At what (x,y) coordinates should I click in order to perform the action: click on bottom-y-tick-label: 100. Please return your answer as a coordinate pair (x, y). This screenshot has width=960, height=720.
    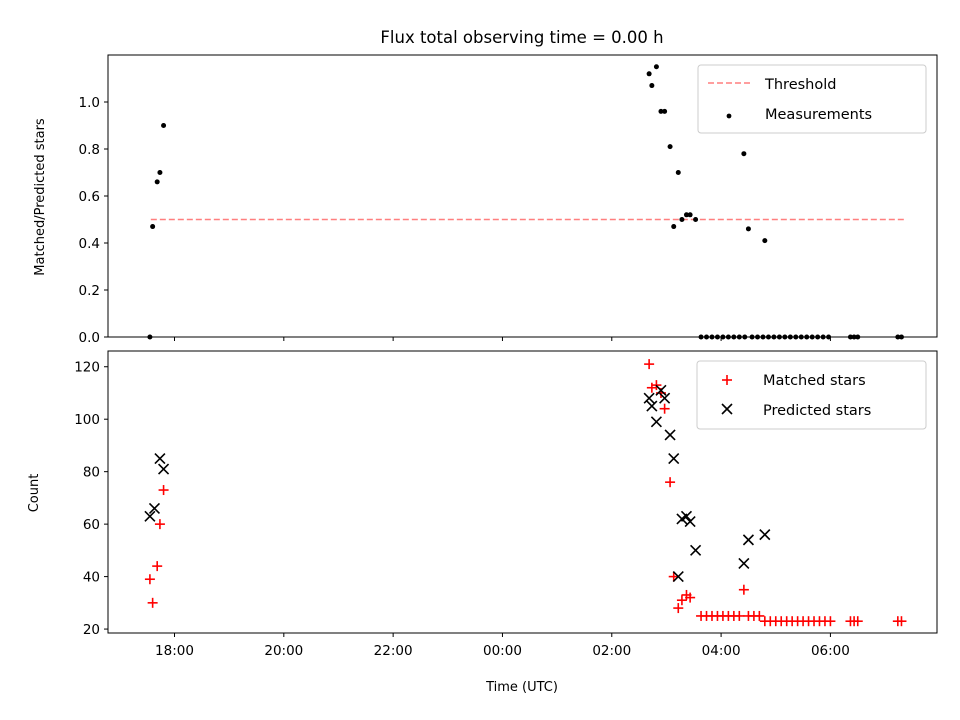
    Looking at the image, I should click on (87, 420).